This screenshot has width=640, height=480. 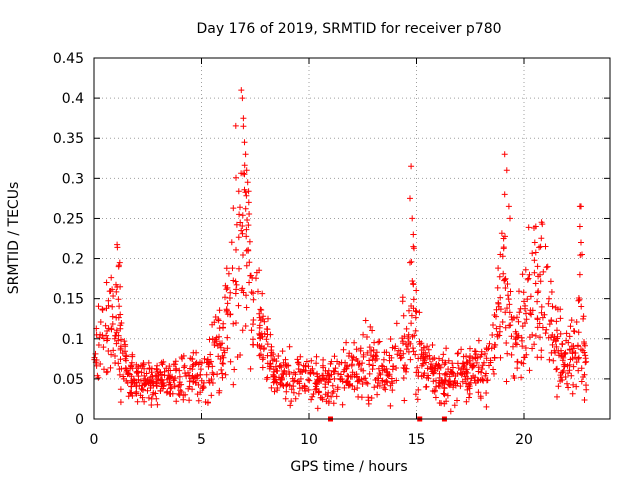 What do you see at coordinates (68, 219) in the screenshot?
I see `y-tick-label: 0.25` at bounding box center [68, 219].